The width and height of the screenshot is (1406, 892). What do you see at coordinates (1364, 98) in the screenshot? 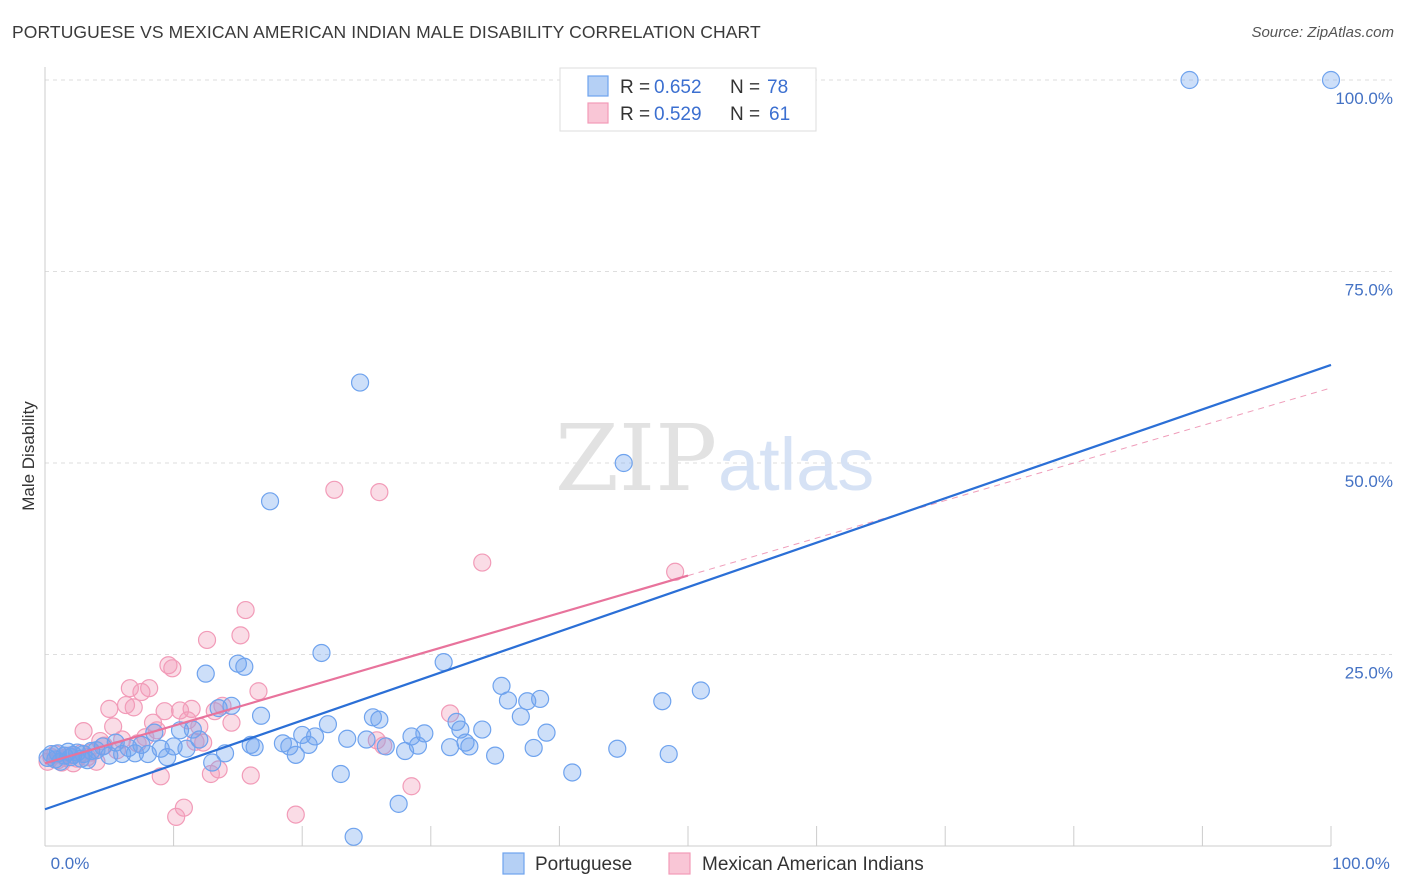
I see `y-tick-label-100: 100.0%` at bounding box center [1364, 98].